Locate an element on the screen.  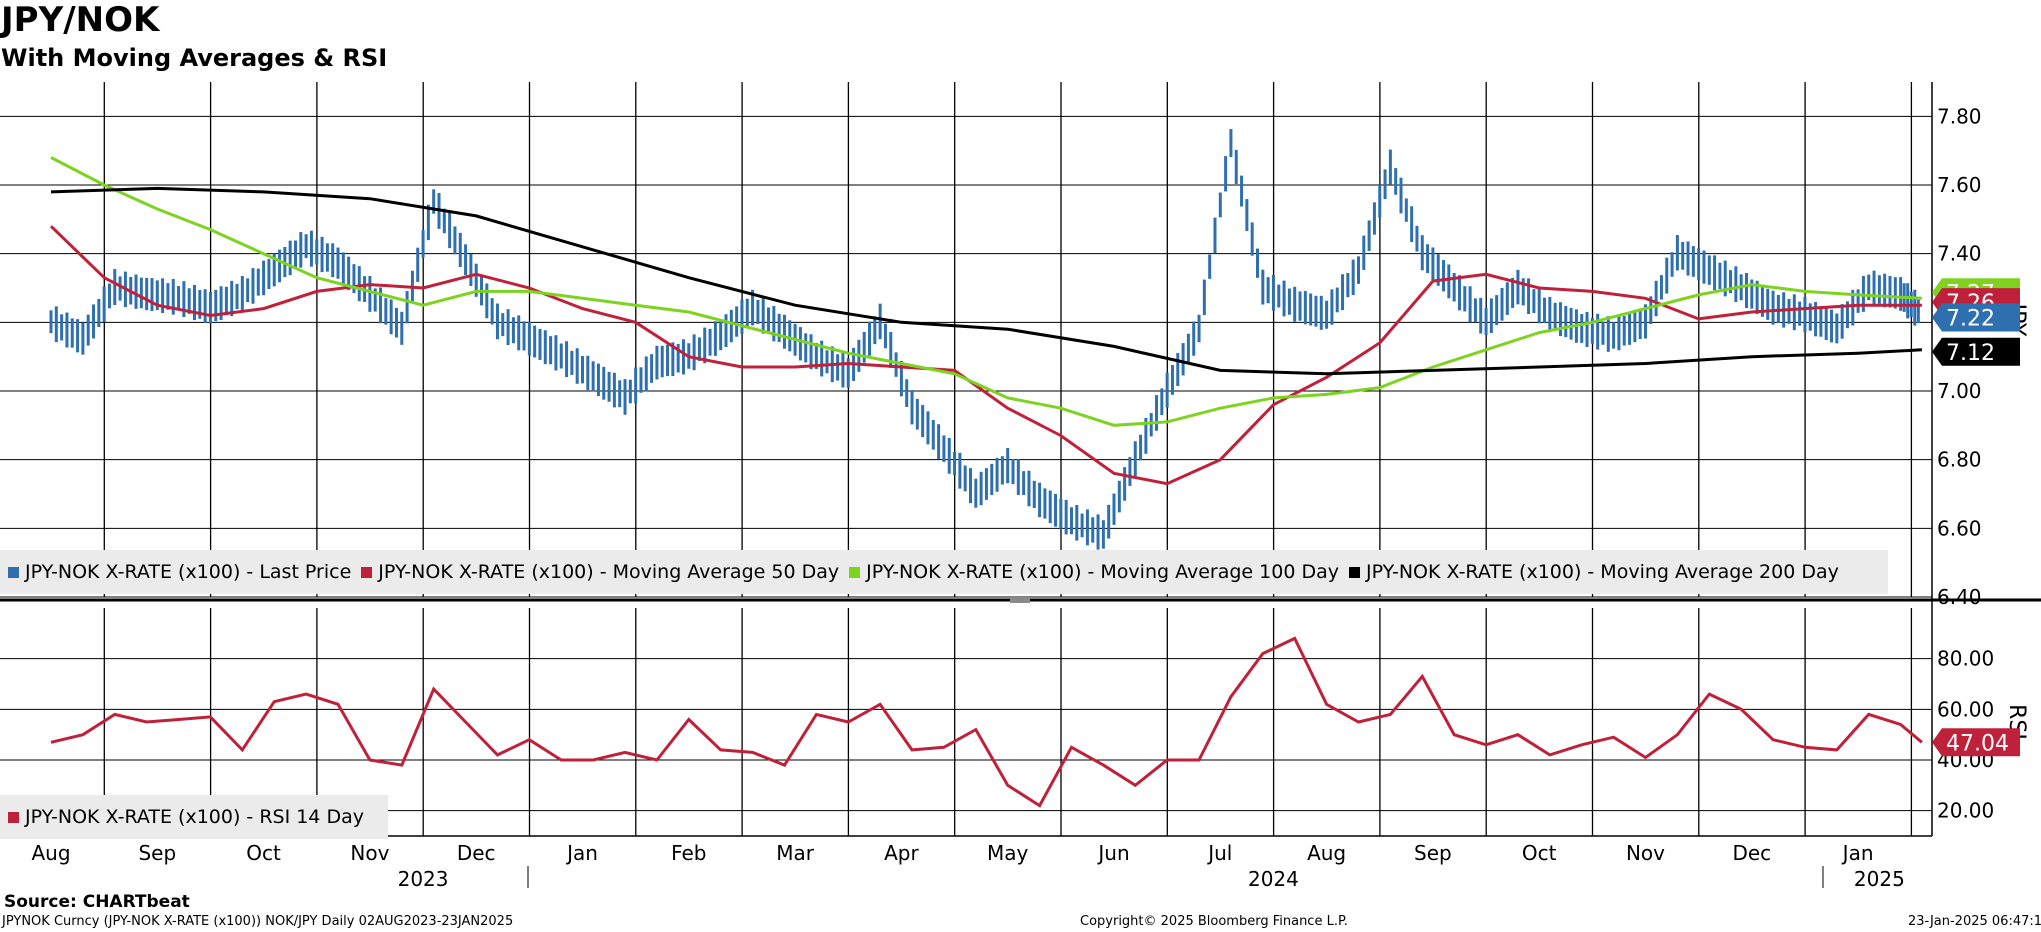
legend-item-rsi: JPY-NOK X-RATE (x100) - RSI 14 Day is located at coordinates (186, 817).